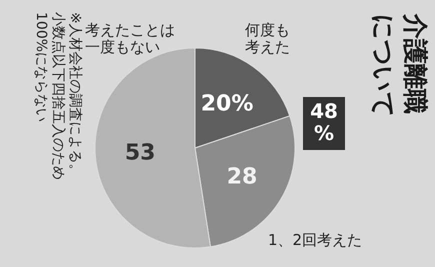 This screenshot has width=435, height=267. What do you see at coordinates (399, 65) in the screenshot?
I see `text: 介護離職について` at bounding box center [399, 65].